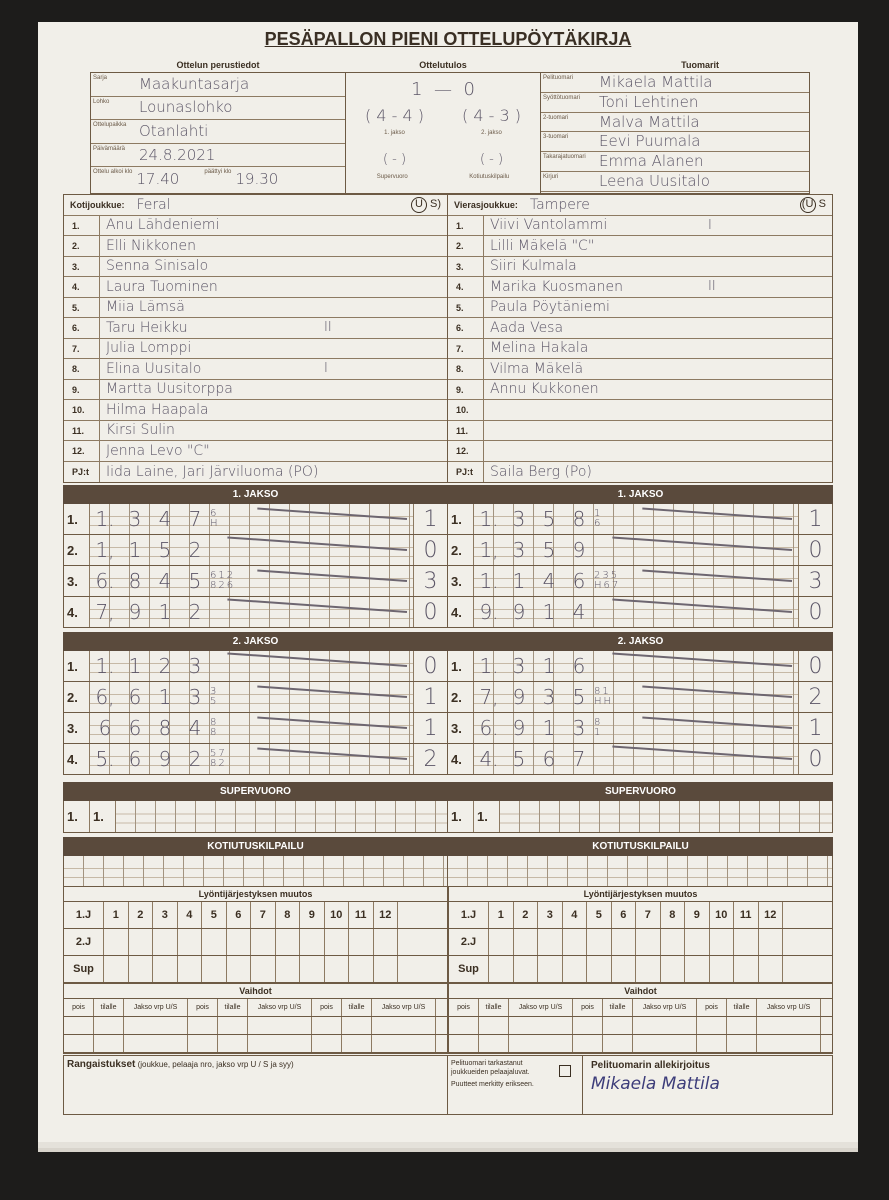 The height and width of the screenshot is (1200, 889). I want to click on inning-grid: 4. 5 6 7, so click(636, 759).